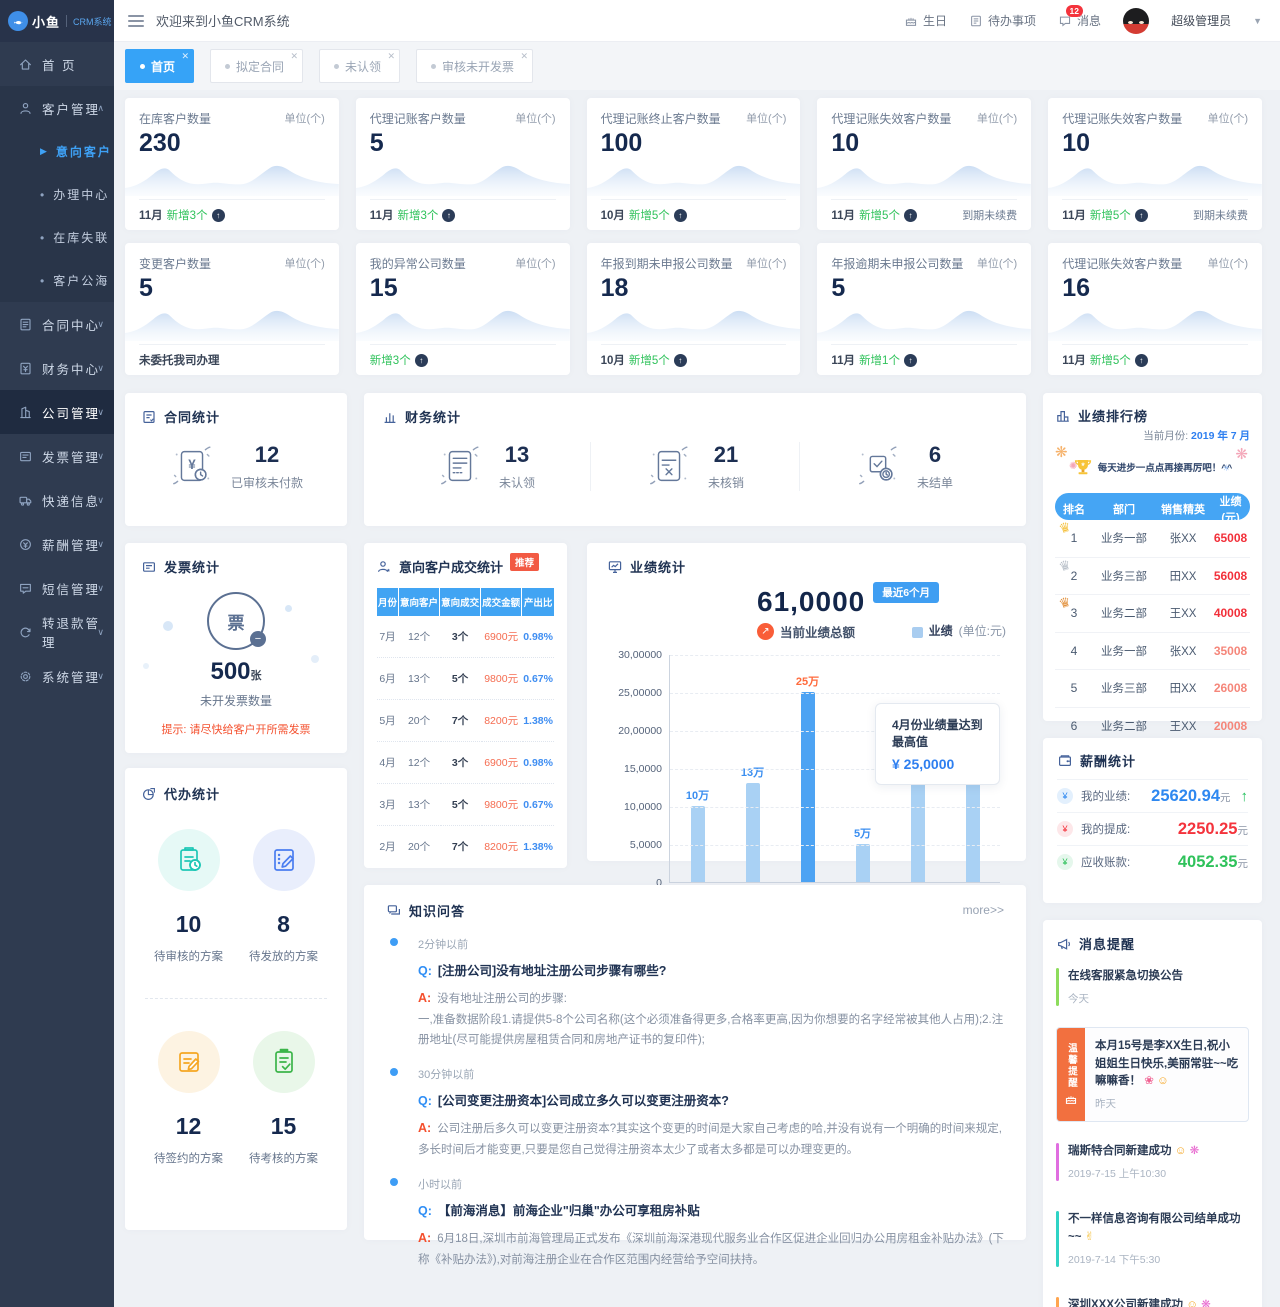  I want to click on minus-badge-icon: −, so click(258, 639).